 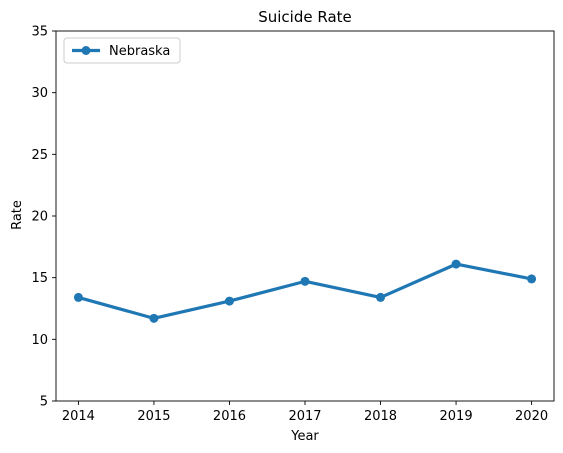 What do you see at coordinates (39, 217) in the screenshot?
I see `y-tick-label: 20` at bounding box center [39, 217].